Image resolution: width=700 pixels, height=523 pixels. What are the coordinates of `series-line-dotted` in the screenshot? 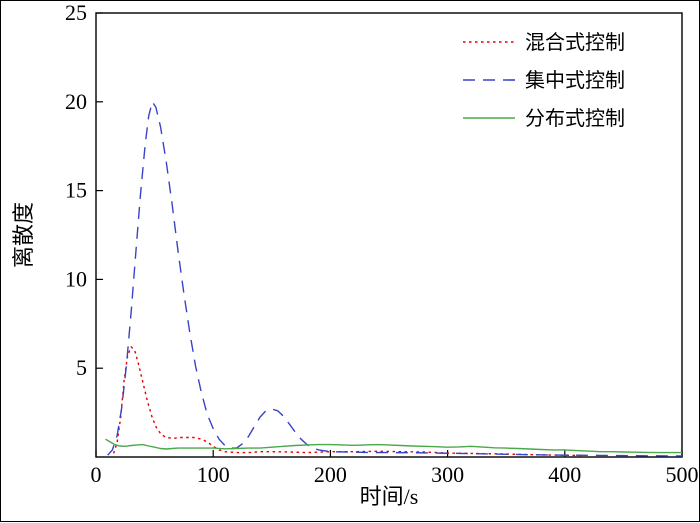 It's located at (347, 401).